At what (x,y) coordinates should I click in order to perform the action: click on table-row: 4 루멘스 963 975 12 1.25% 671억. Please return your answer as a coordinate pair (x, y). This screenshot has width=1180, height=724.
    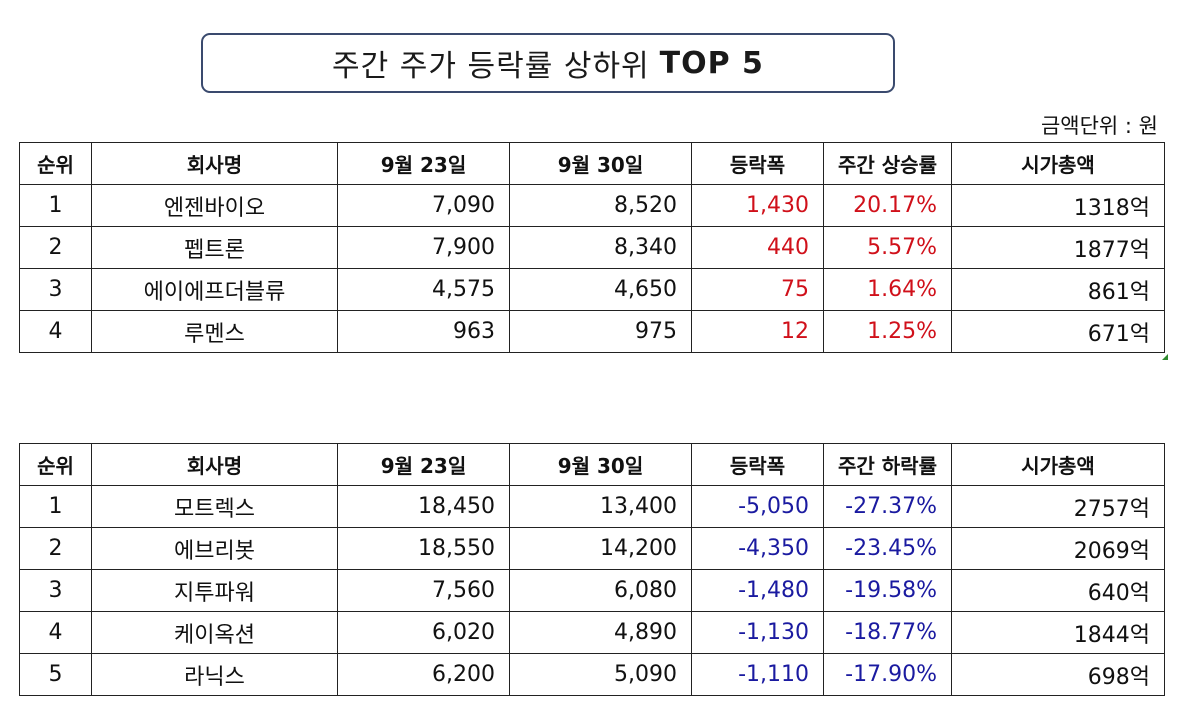
    Looking at the image, I should click on (592, 331).